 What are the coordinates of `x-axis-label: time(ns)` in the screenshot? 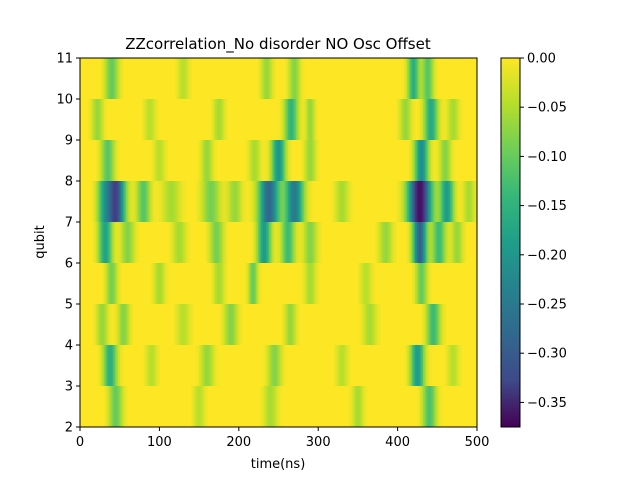 It's located at (278, 464).